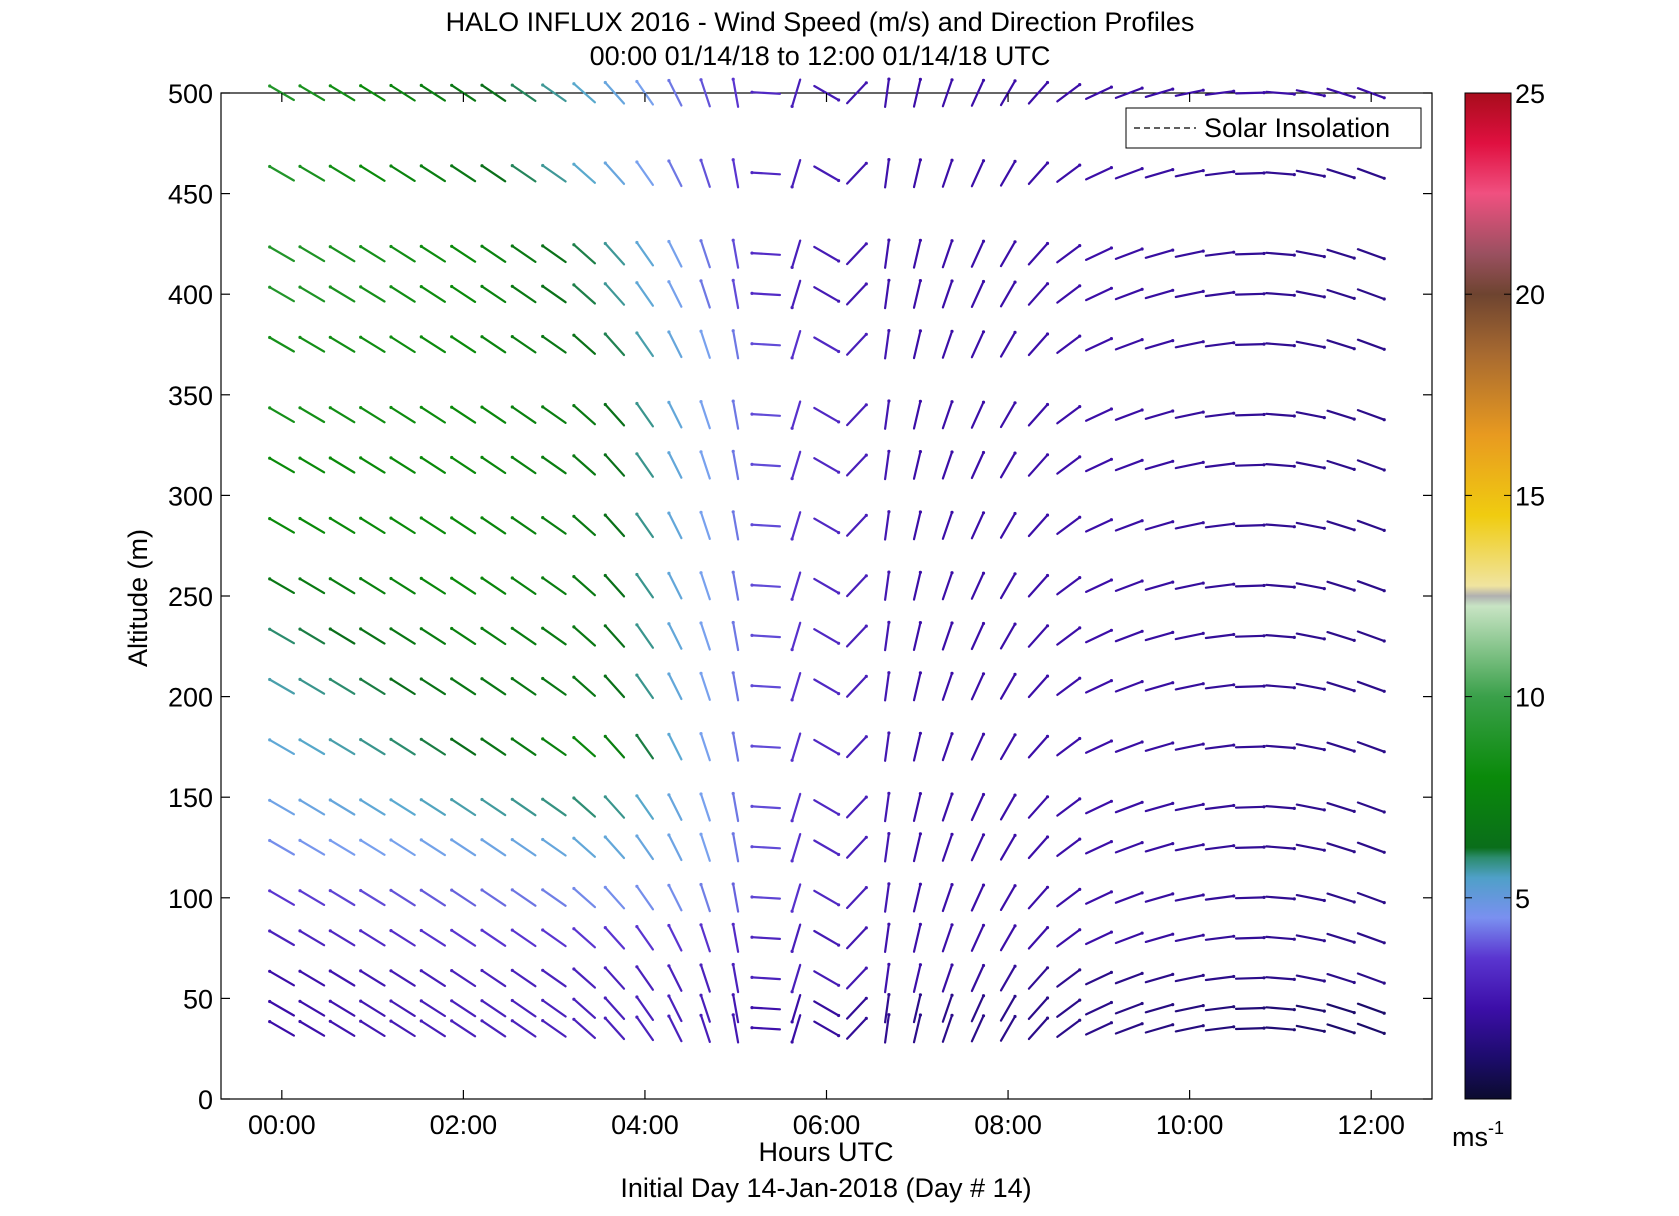 This screenshot has width=1679, height=1216. Describe the element at coordinates (1488, 596) in the screenshot. I see `colorbar-gradient` at that location.